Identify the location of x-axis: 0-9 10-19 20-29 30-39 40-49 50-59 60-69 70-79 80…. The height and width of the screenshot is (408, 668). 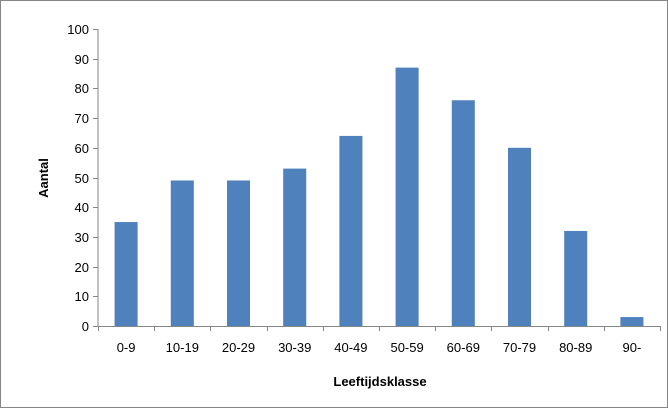
(379, 340).